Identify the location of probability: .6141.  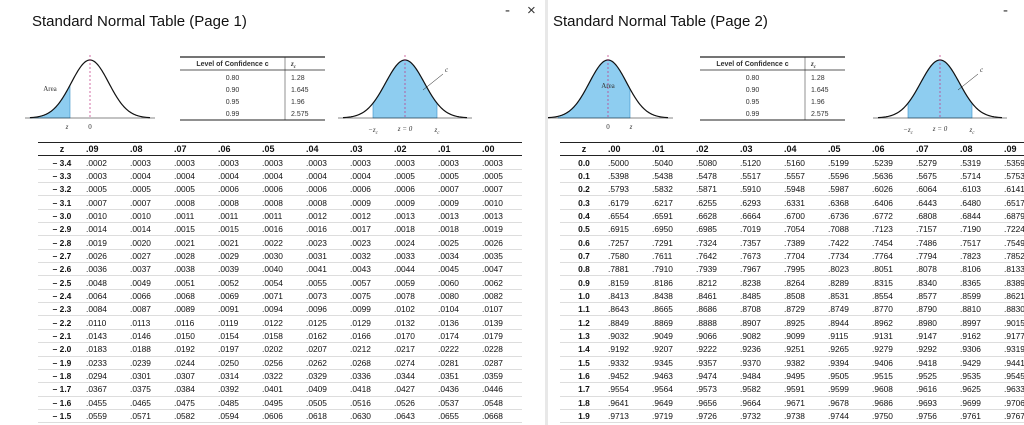
(1012, 189).